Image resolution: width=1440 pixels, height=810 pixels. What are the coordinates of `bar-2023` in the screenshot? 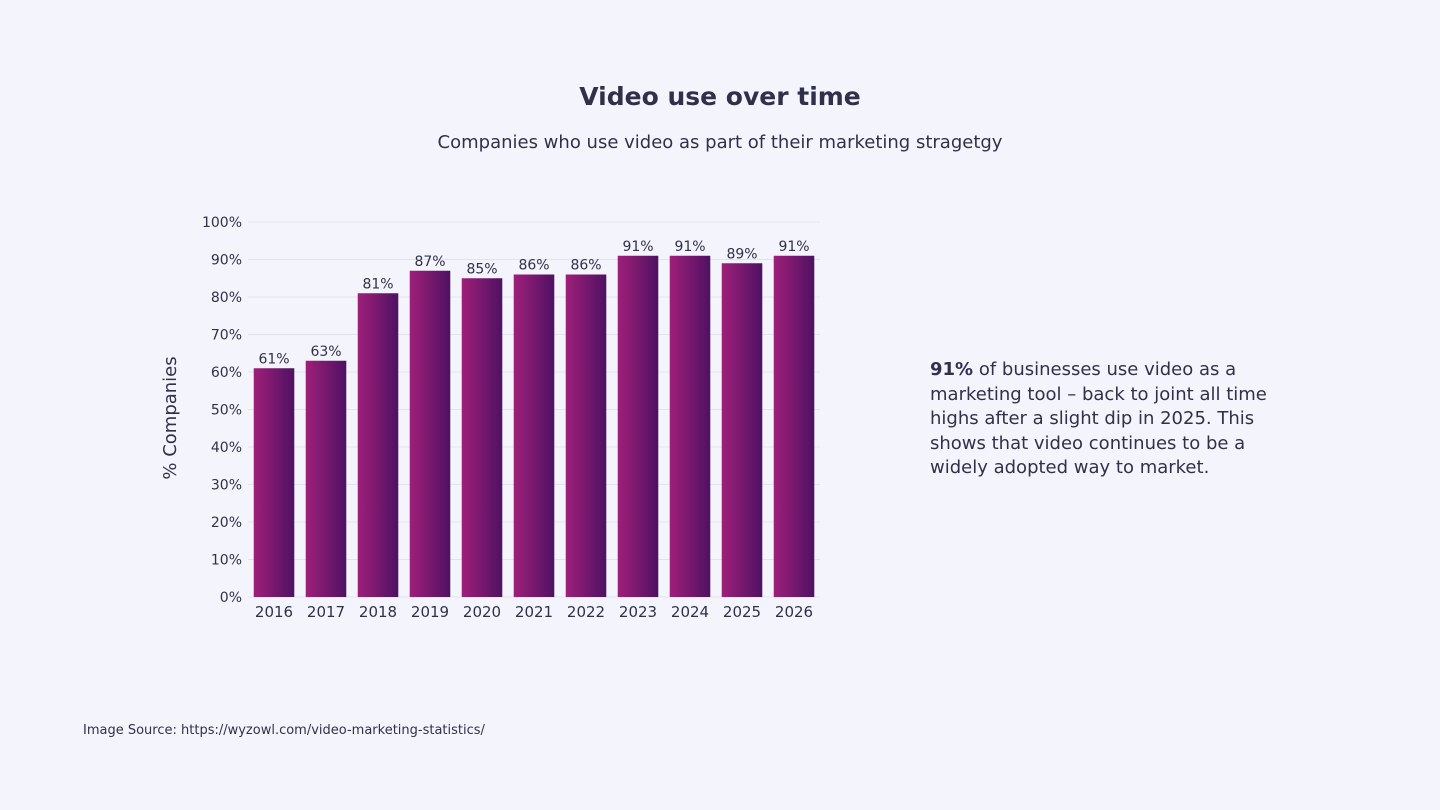 It's located at (638, 426).